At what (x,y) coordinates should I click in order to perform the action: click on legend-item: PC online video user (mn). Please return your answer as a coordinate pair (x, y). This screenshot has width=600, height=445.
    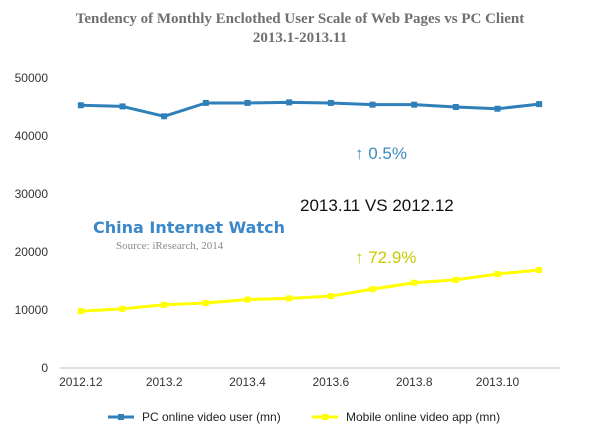
    Looking at the image, I should click on (194, 417).